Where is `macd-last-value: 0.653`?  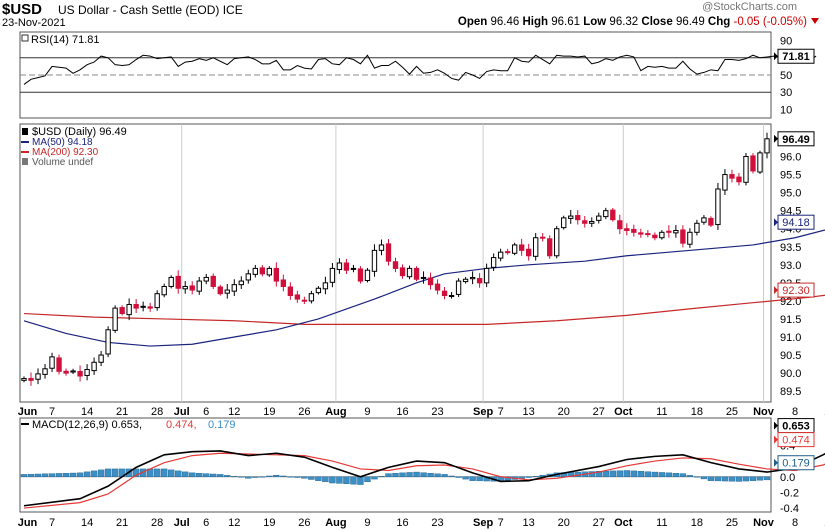
macd-last-value: 0.653 is located at coordinates (796, 427).